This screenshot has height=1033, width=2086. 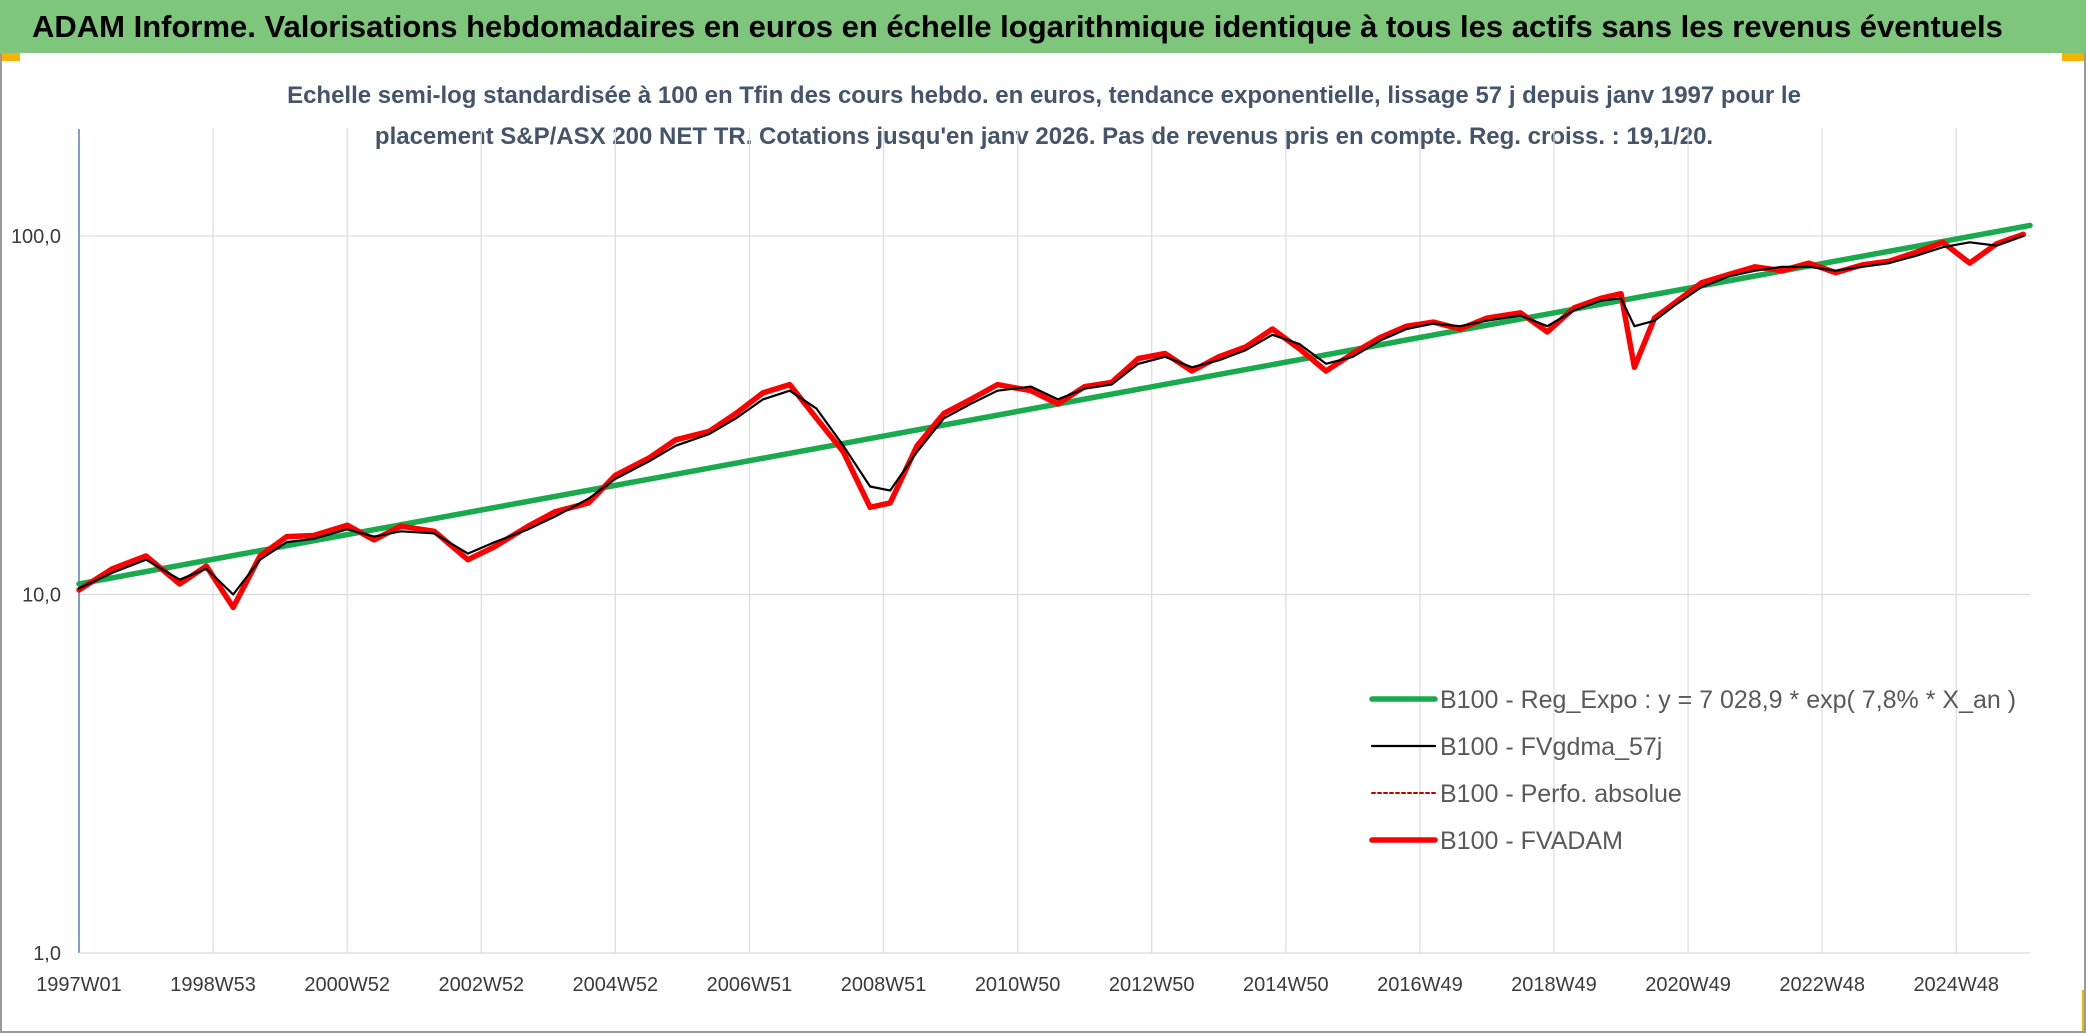 What do you see at coordinates (1561, 794) in the screenshot?
I see `legend-label-2: B100 - Perfo. absolue` at bounding box center [1561, 794].